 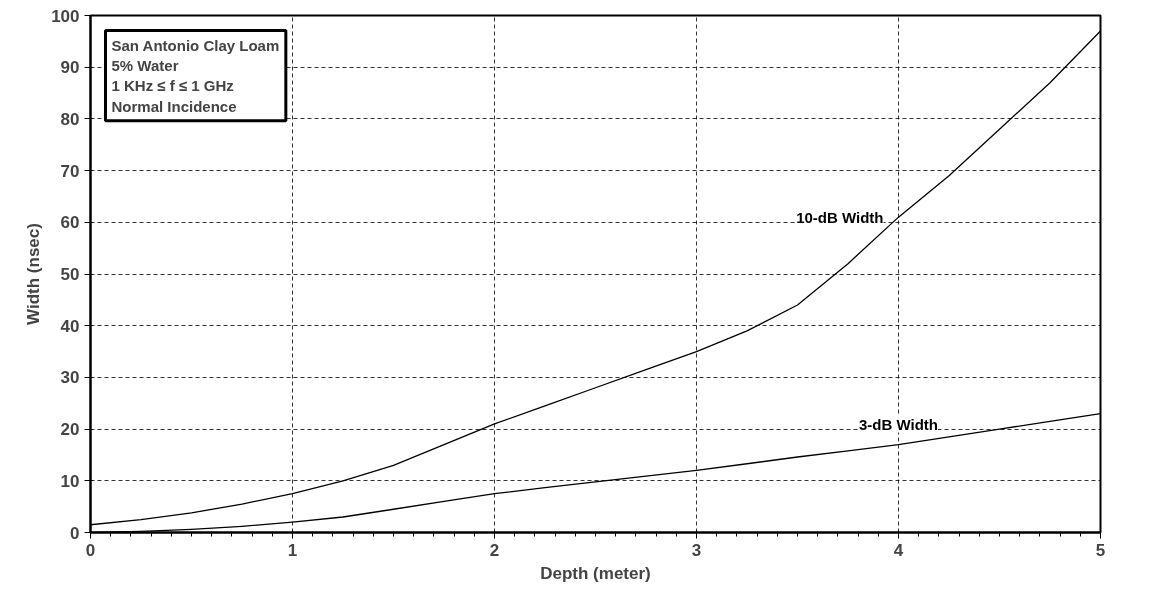 I want to click on x-axis-title: Depth (meter), so click(x=595, y=573).